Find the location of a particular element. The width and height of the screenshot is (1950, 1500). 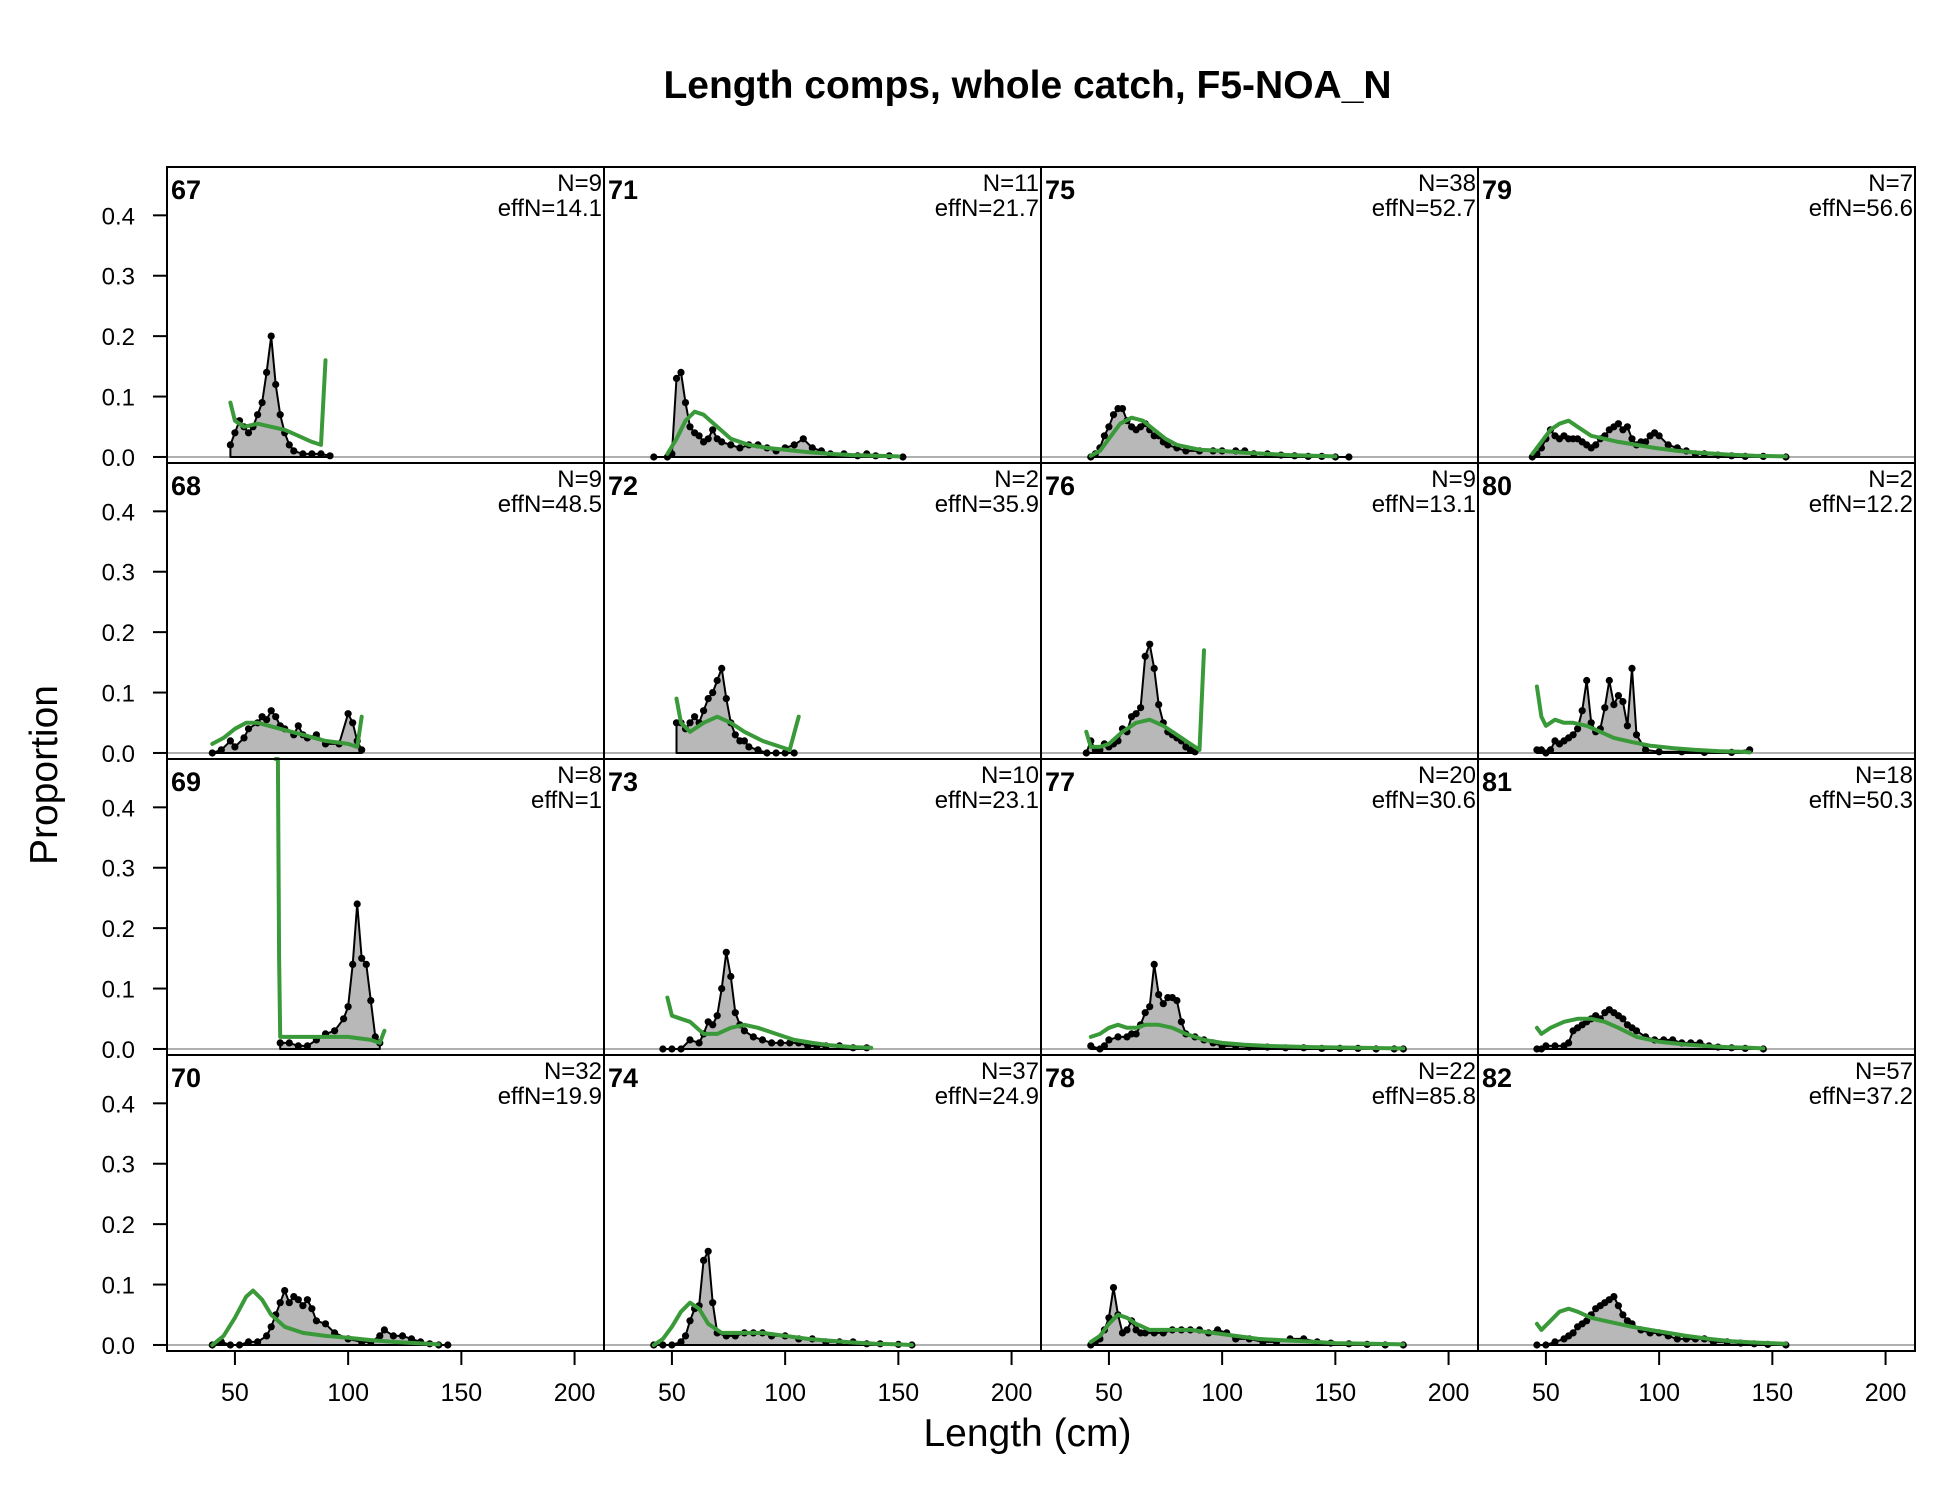

x-tick-label: 100 is located at coordinates (1659, 1393).